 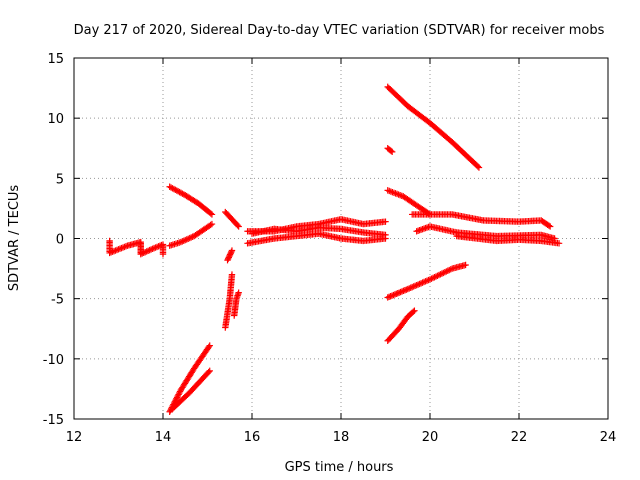 What do you see at coordinates (191, 200) in the screenshot?
I see `series-track-c` at bounding box center [191, 200].